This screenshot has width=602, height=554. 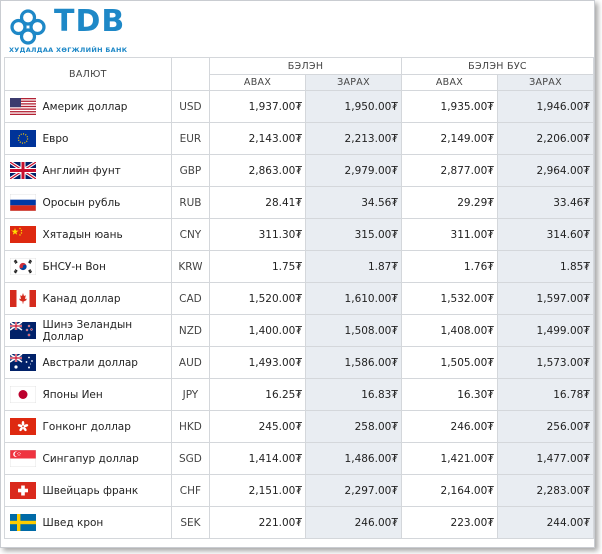 I want to click on cash-sell-header: ЗАРАХ, so click(x=353, y=82).